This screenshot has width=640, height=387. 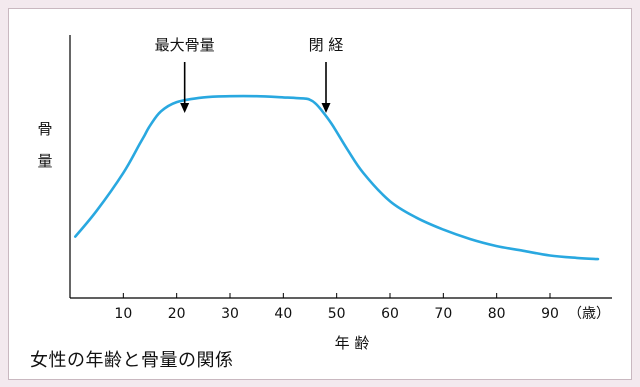 What do you see at coordinates (352, 343) in the screenshot?
I see `x-axis-label: 年 齢` at bounding box center [352, 343].